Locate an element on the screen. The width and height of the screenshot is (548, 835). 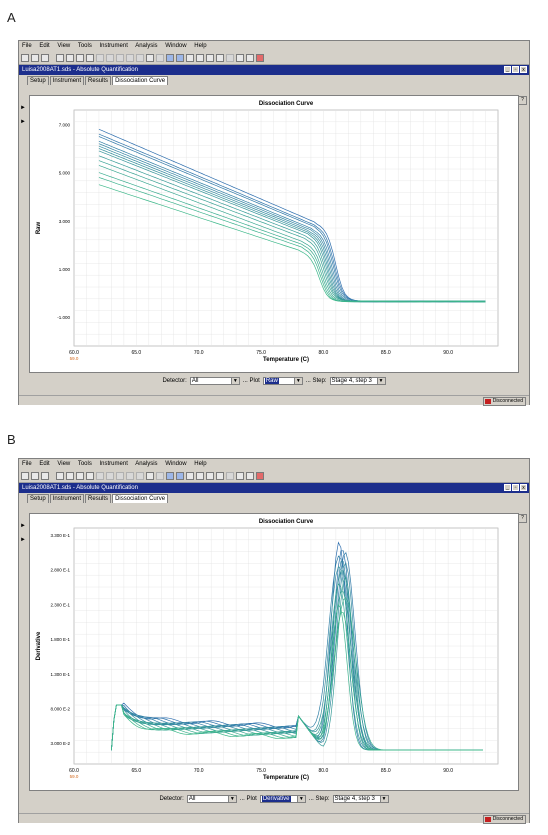
plot-select: Raw ▼ is located at coordinates (282, 381).